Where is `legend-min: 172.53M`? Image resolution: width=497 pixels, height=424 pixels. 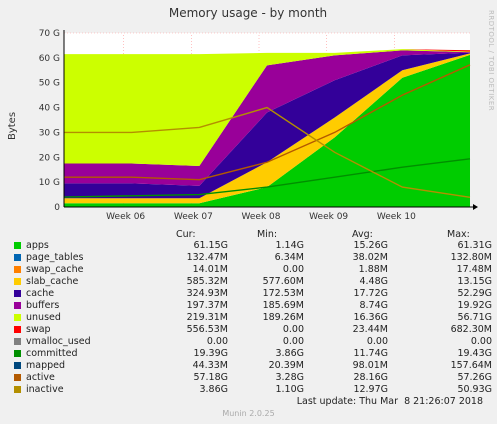
legend-min: 172.53M is located at coordinates (283, 293).